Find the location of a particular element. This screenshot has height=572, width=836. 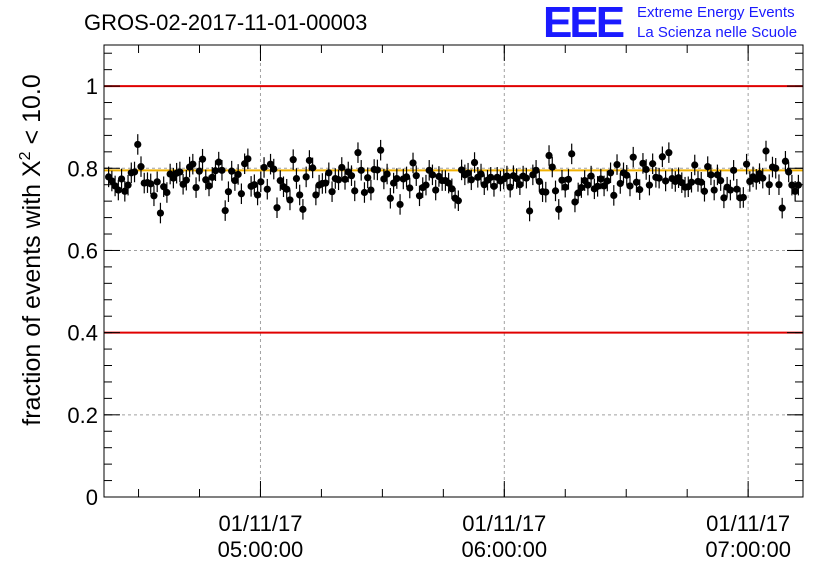

logo-line-1: Extreme Energy Events is located at coordinates (716, 12).